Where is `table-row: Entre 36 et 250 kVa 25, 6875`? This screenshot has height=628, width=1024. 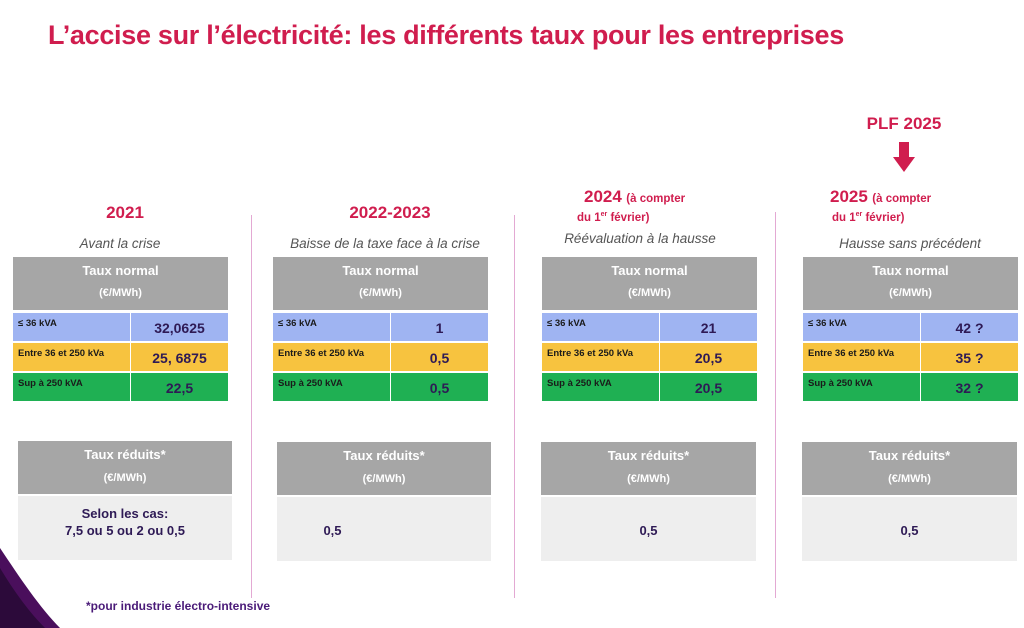 table-row: Entre 36 et 250 kVa 25, 6875 is located at coordinates (120, 357).